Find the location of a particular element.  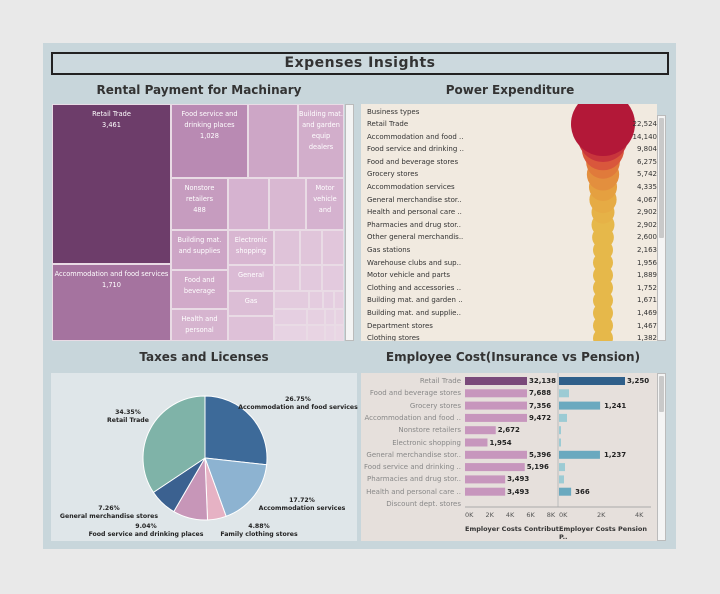

power-row: Food service and drinking .. 9,804 is located at coordinates (512, 149).